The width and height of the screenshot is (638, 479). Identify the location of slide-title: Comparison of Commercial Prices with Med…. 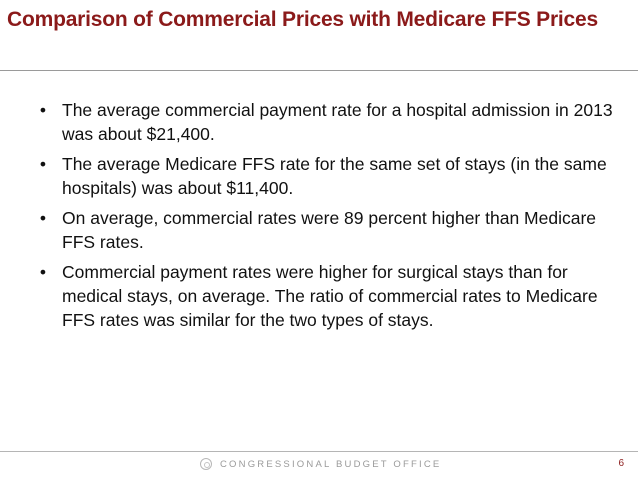
(302, 19).